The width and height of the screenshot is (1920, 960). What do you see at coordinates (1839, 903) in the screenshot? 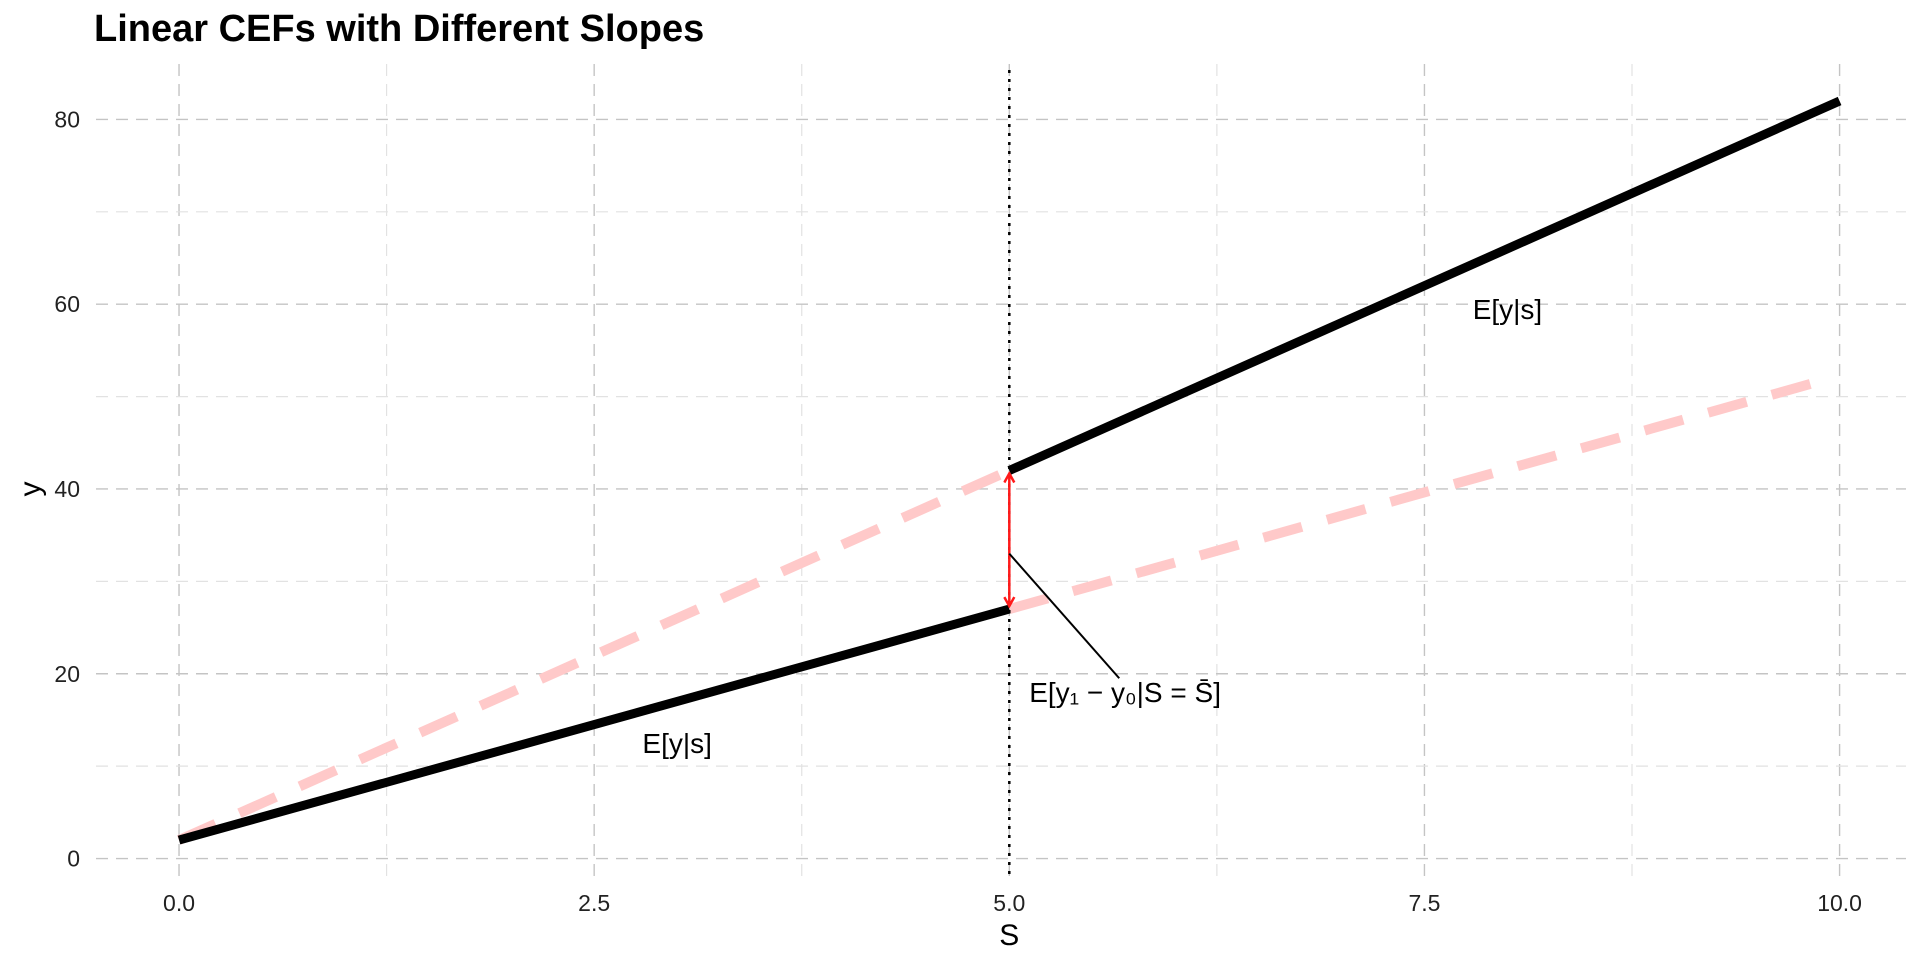
I see `x-tick-label: 10.0` at bounding box center [1839, 903].